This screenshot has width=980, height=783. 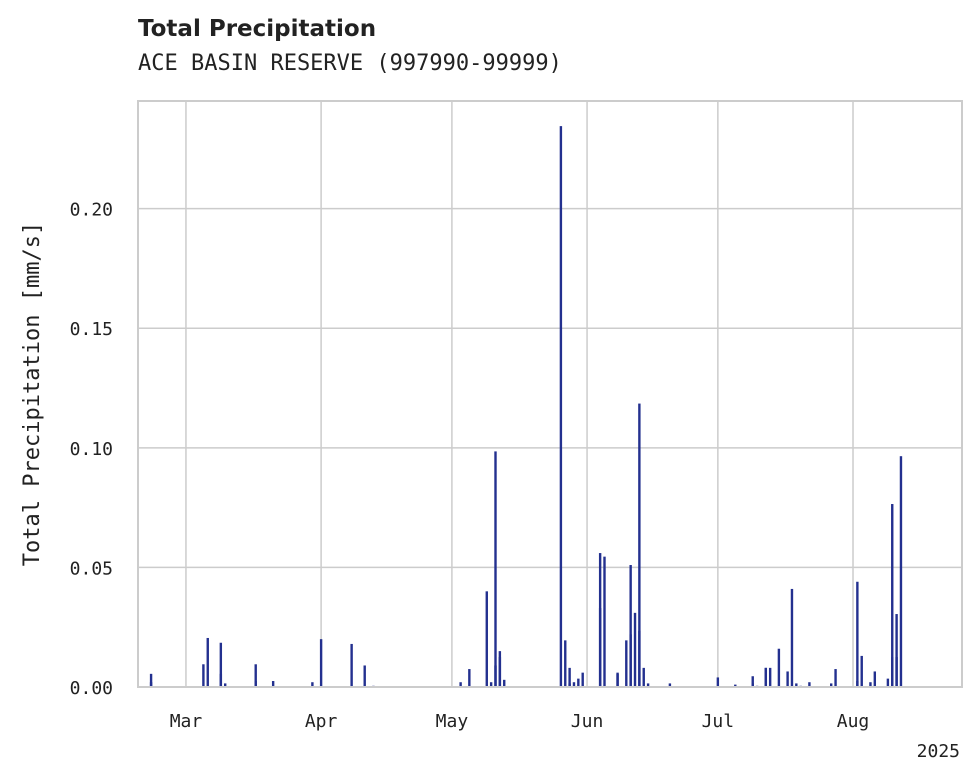 What do you see at coordinates (186, 721) in the screenshot?
I see `x-tick-label: Mar` at bounding box center [186, 721].